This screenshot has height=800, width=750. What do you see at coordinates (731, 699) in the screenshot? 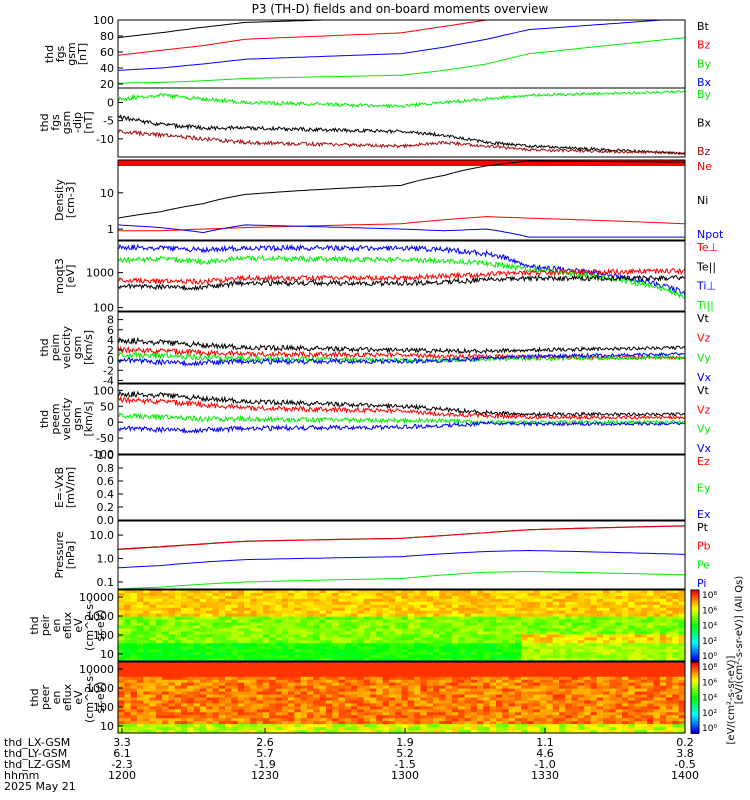
I see `colorbar-label: [eV/(cm²-s-sr-eV)]` at bounding box center [731, 699].